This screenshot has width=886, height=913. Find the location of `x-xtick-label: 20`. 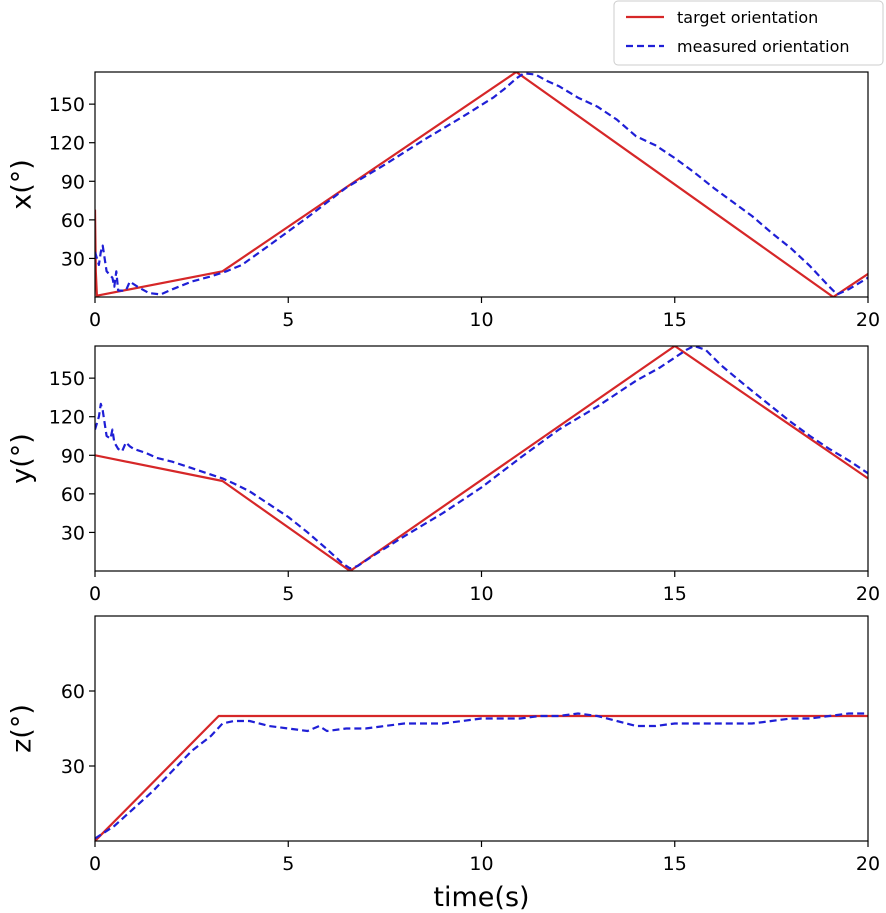

x-xtick-label: 20 is located at coordinates (868, 320).